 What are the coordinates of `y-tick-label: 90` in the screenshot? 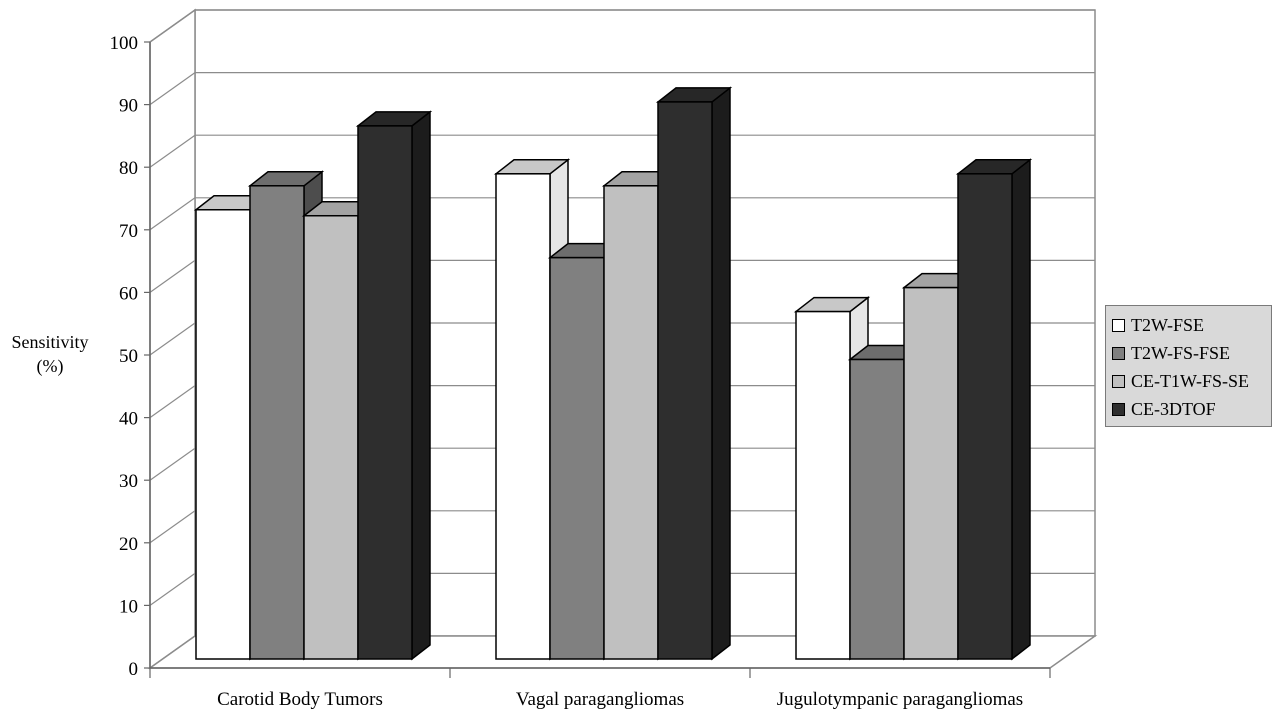 It's located at (128, 106).